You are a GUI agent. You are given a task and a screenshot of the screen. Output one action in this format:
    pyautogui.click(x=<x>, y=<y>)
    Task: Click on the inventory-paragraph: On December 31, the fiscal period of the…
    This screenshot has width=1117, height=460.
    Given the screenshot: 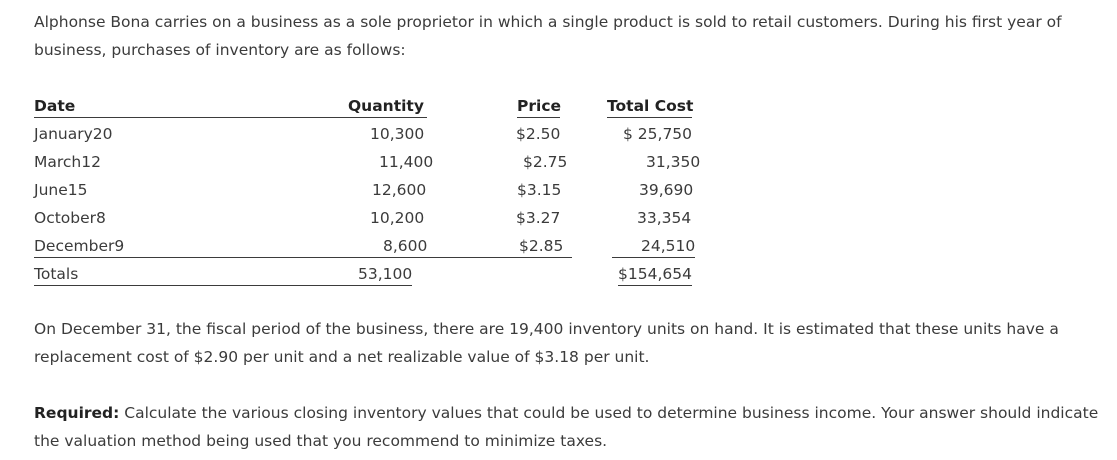 What is the action you would take?
    pyautogui.click(x=546, y=343)
    